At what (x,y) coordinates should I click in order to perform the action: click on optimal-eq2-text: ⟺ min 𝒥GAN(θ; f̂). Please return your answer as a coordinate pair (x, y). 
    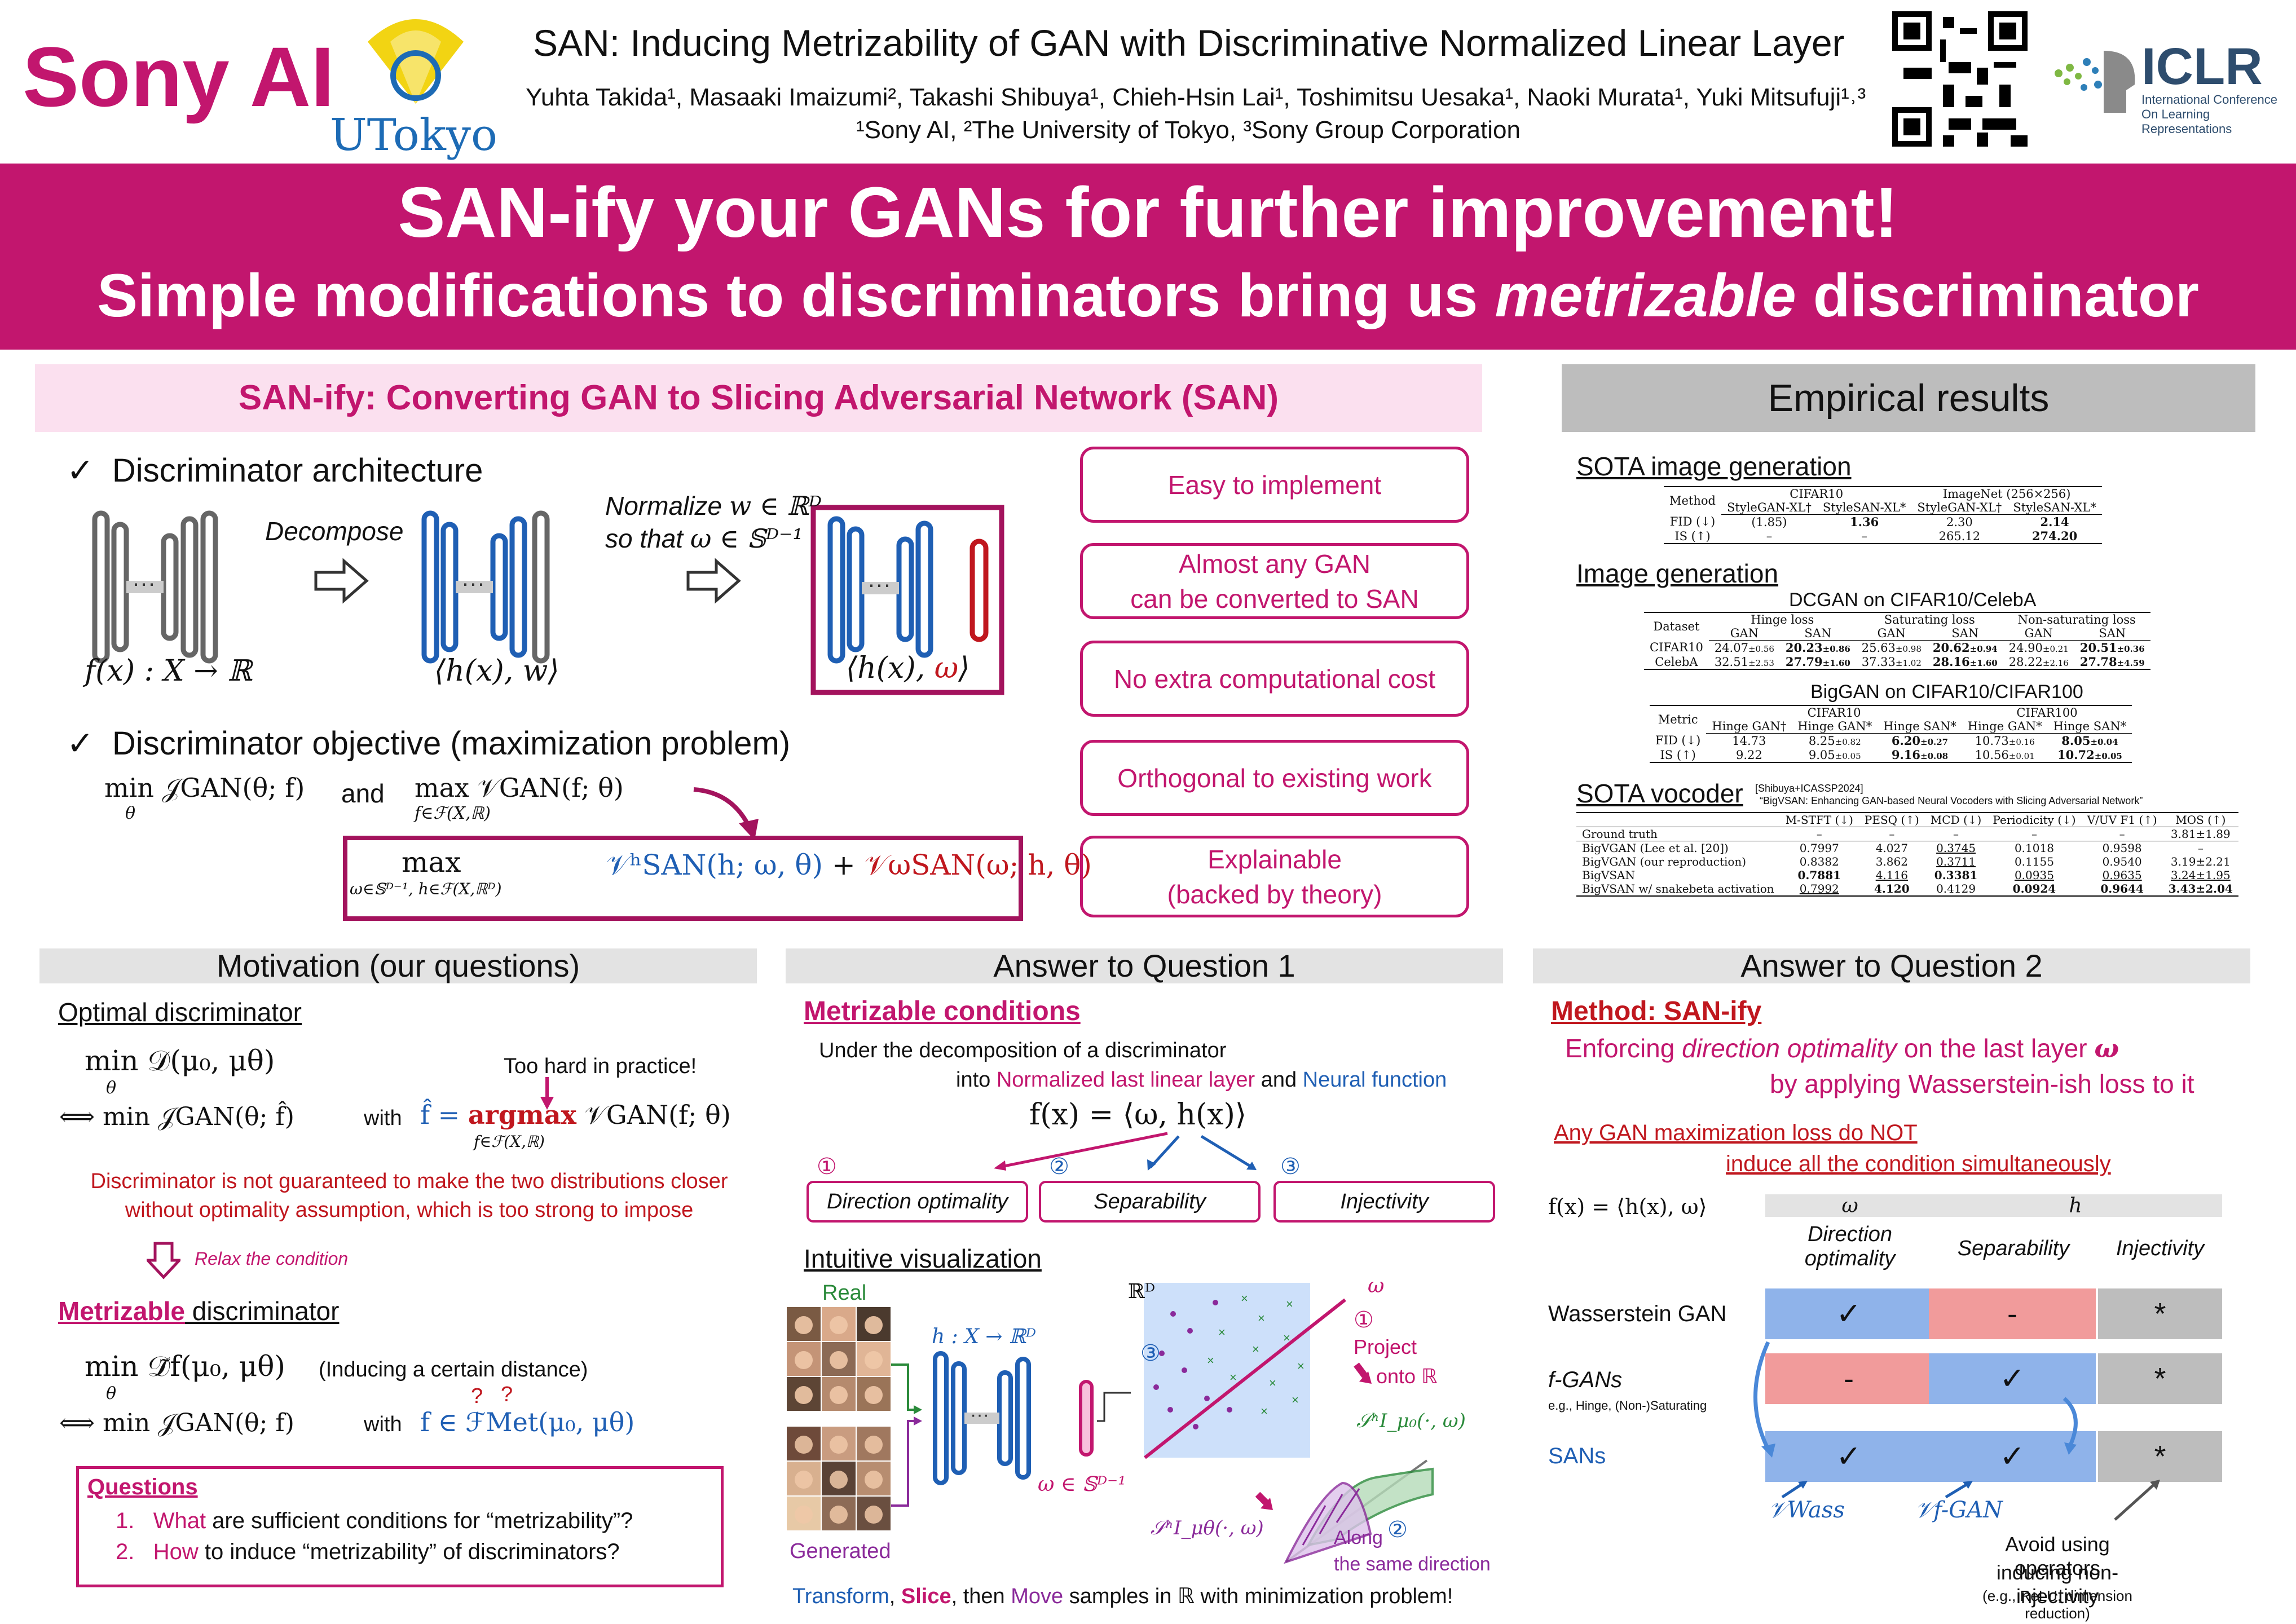
    Looking at the image, I should click on (176, 1116).